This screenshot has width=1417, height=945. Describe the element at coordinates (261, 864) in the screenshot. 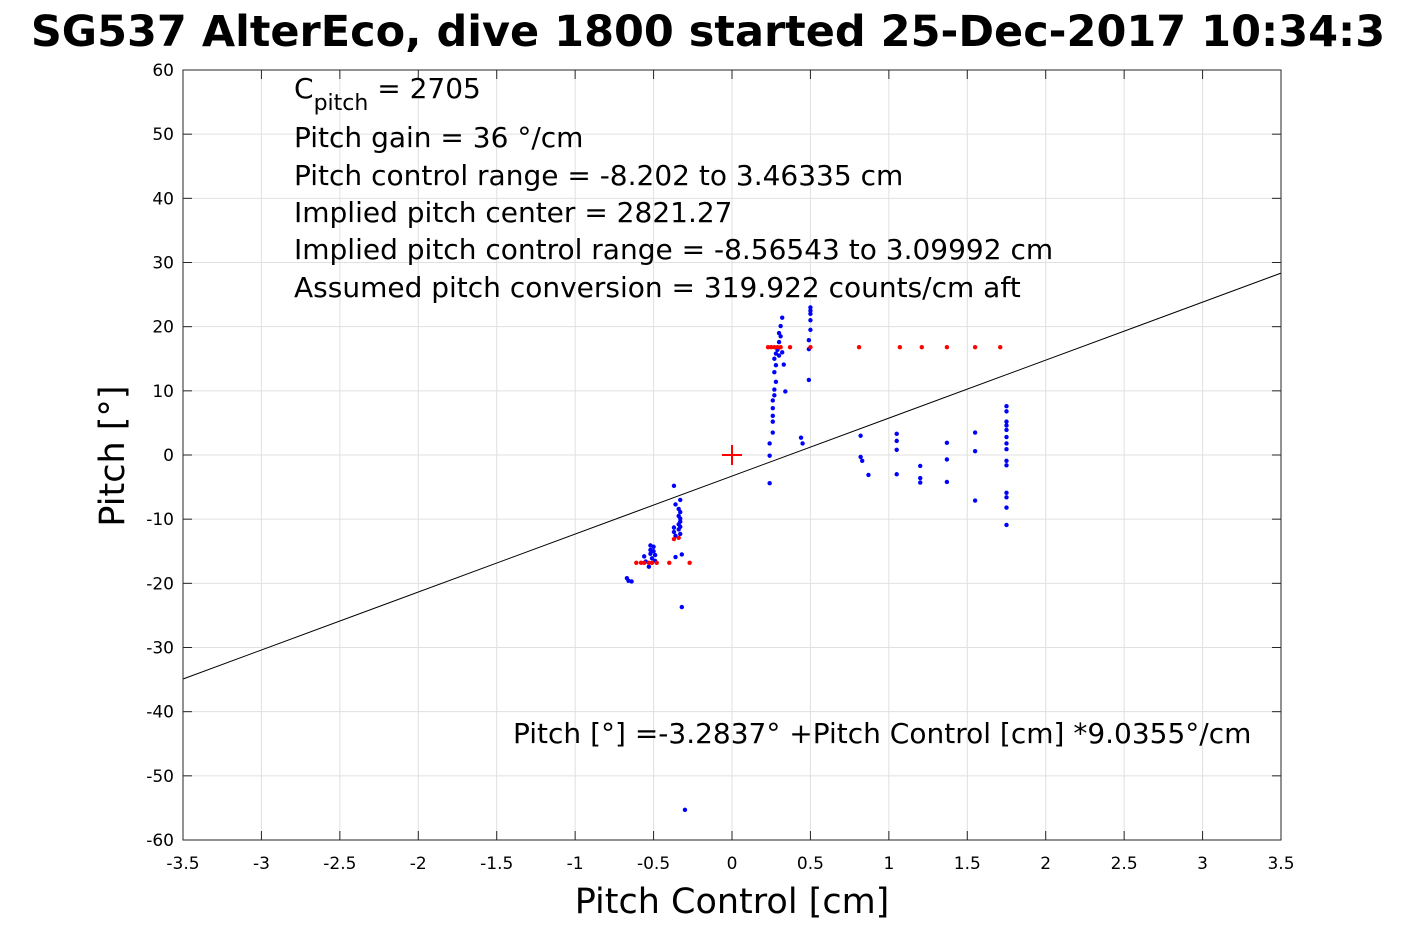

I see `x-tick-label: -3` at that location.